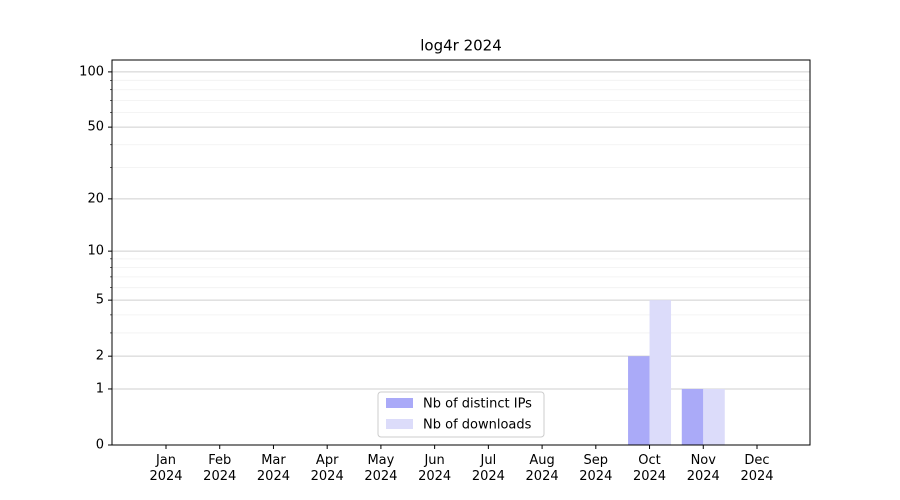 This screenshot has height=500, width=900. I want to click on x-tick-label: Apr 2024, so click(327, 468).